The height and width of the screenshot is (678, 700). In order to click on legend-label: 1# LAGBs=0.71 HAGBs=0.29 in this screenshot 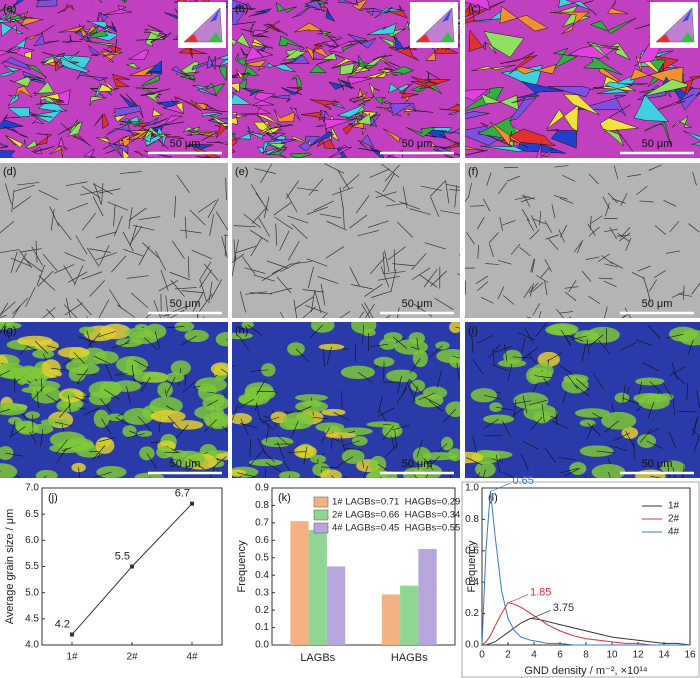, I will do `click(396, 502)`.